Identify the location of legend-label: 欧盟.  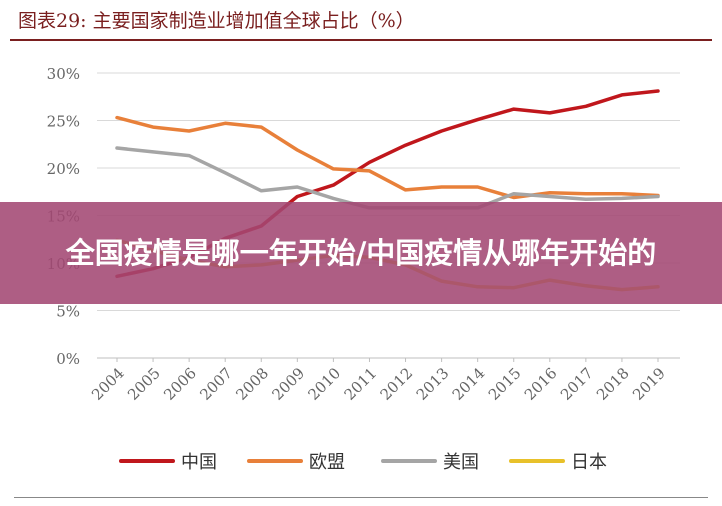
(327, 462).